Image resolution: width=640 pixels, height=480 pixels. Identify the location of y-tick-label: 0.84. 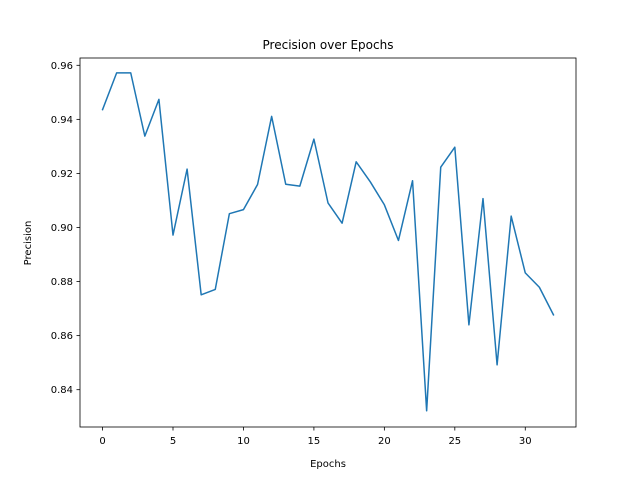
(62, 390).